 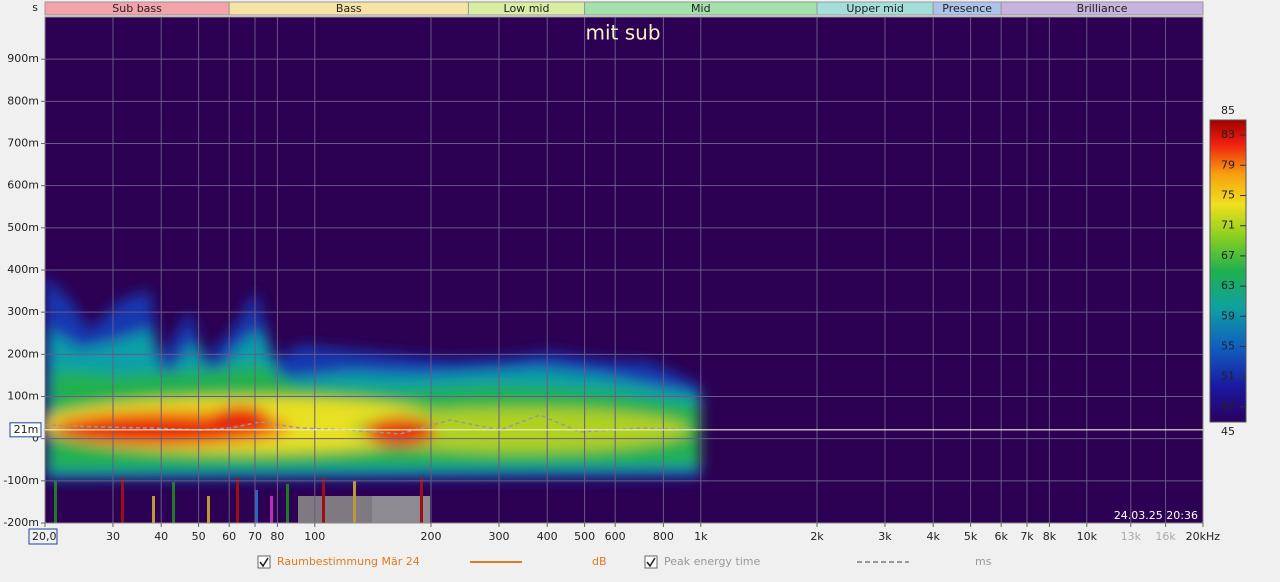 I want to click on y-tick-label: 200m, so click(x=23, y=353).